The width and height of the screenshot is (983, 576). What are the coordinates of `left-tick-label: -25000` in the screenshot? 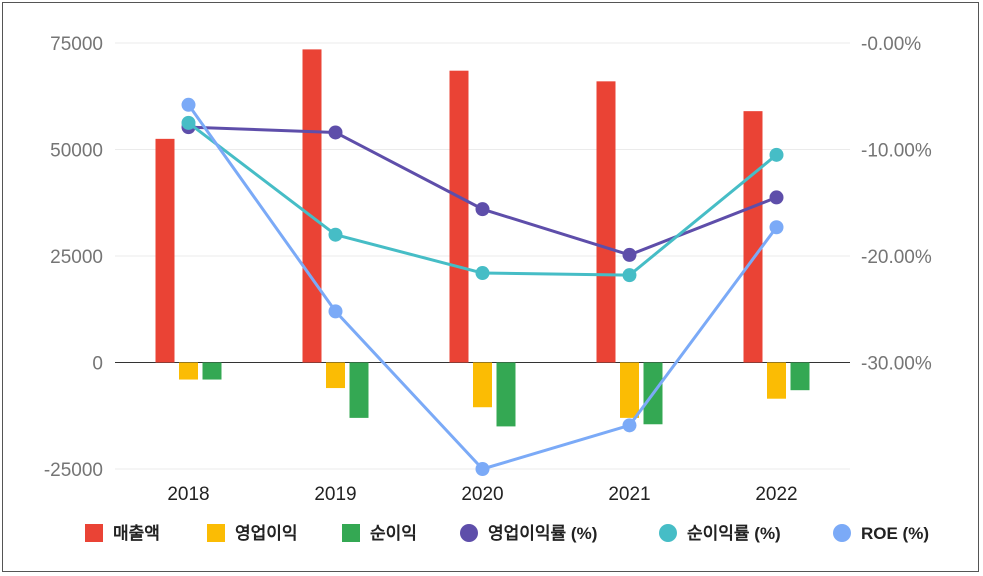 It's located at (73, 470).